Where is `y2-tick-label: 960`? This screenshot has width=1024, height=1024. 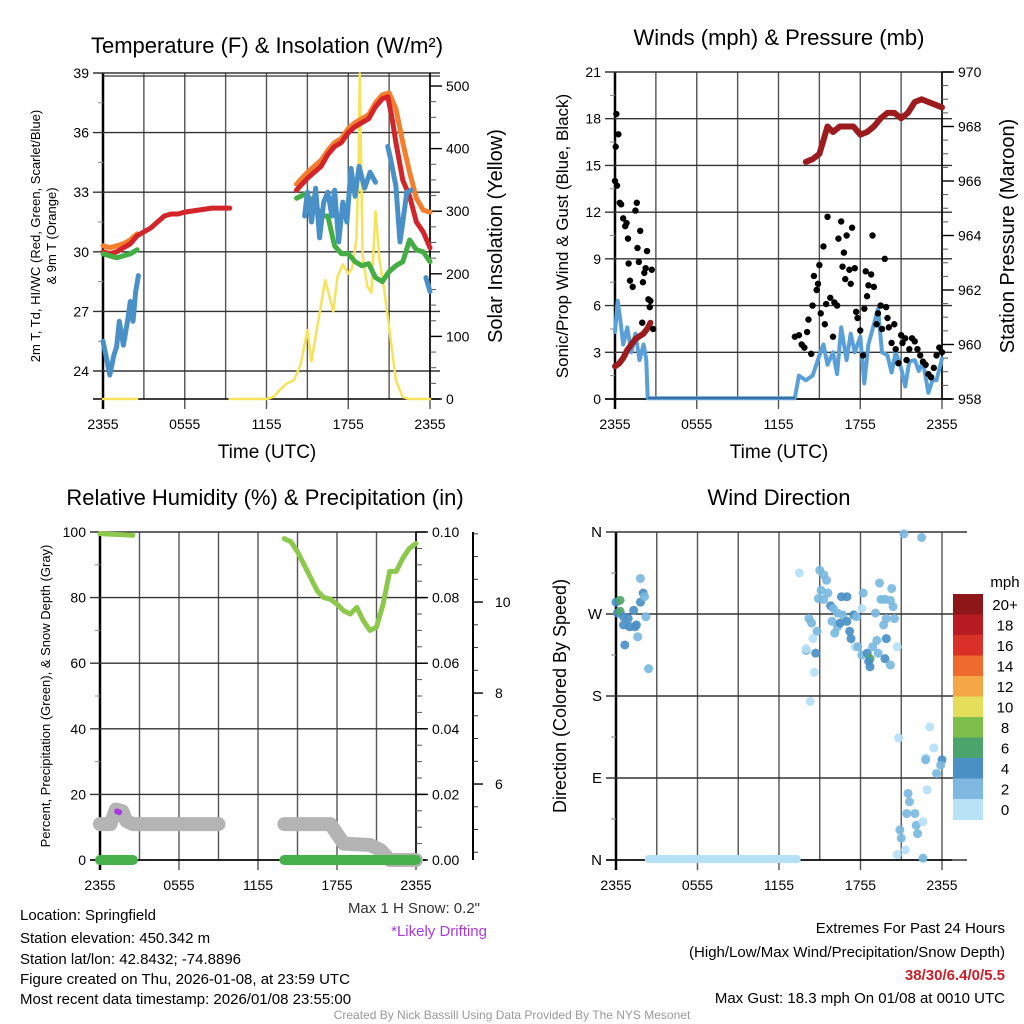
y2-tick-label: 960 is located at coordinates (970, 345).